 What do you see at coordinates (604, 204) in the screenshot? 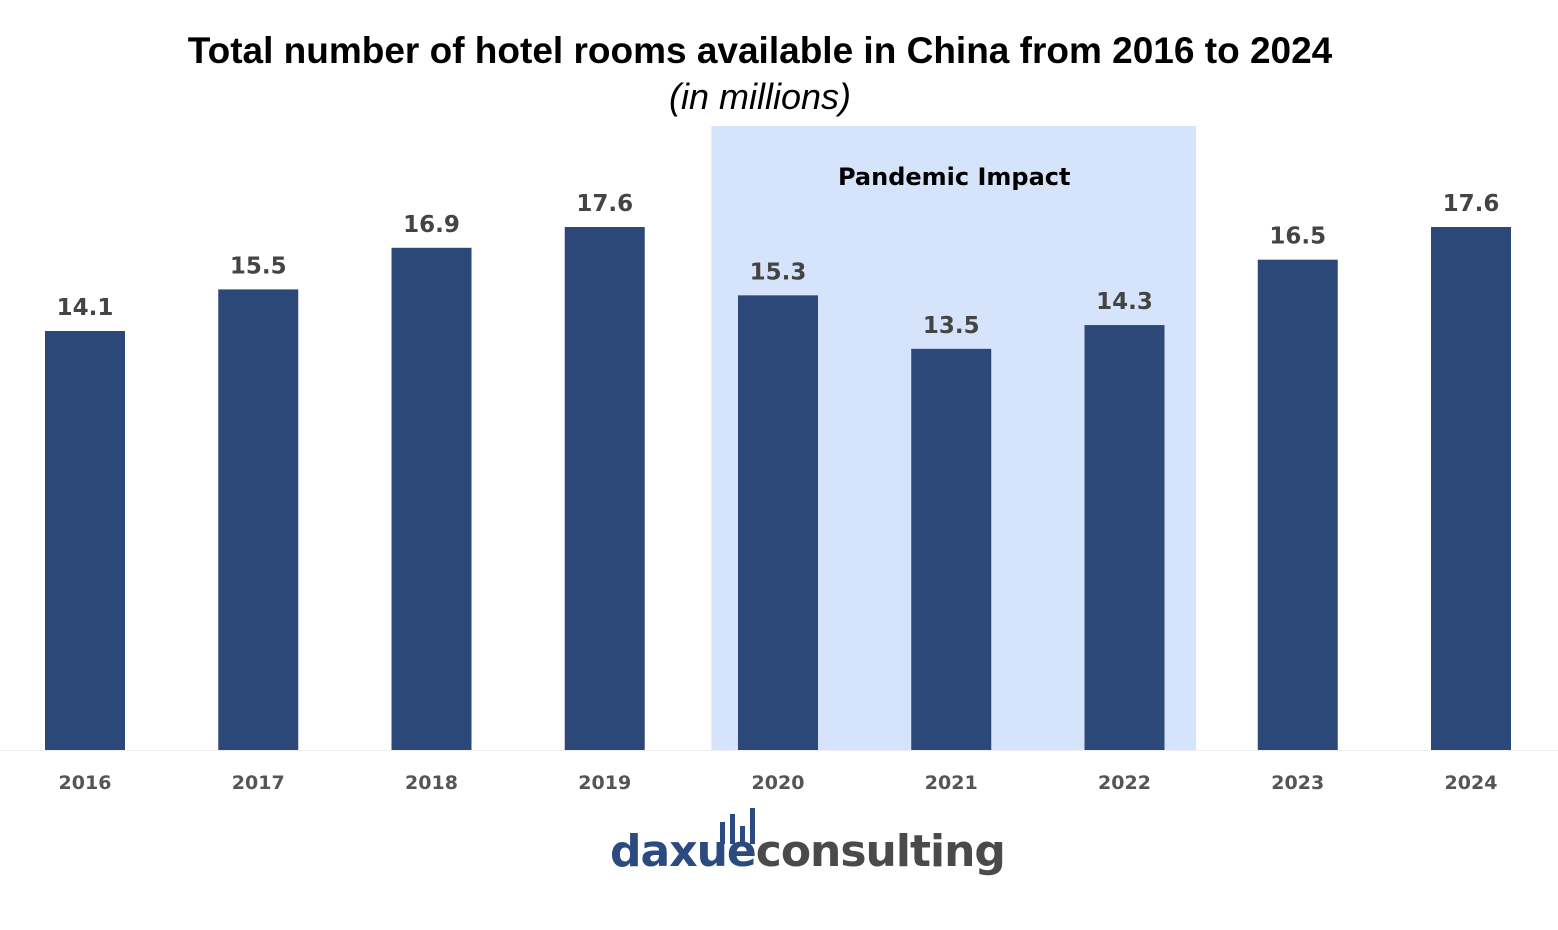
I see `value-label-2019: 17.6` at bounding box center [604, 204].